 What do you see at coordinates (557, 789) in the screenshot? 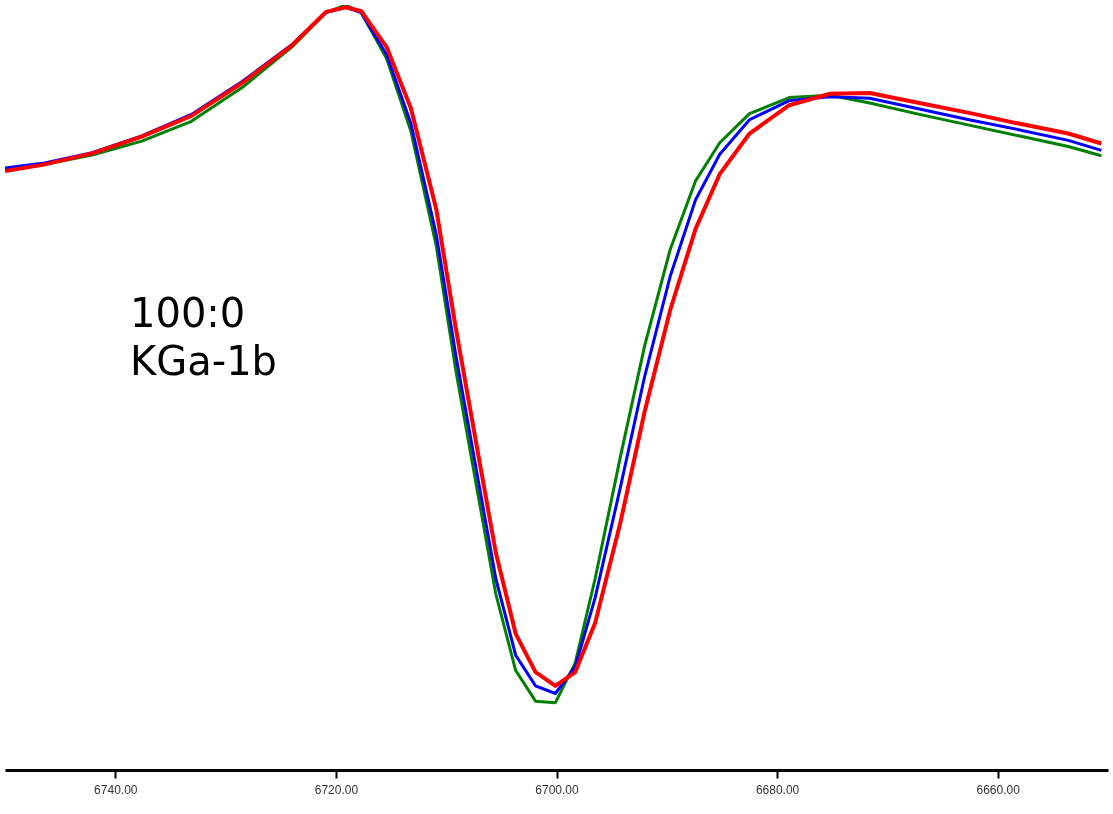
I see `x-tick-label: 6700.00` at bounding box center [557, 789].